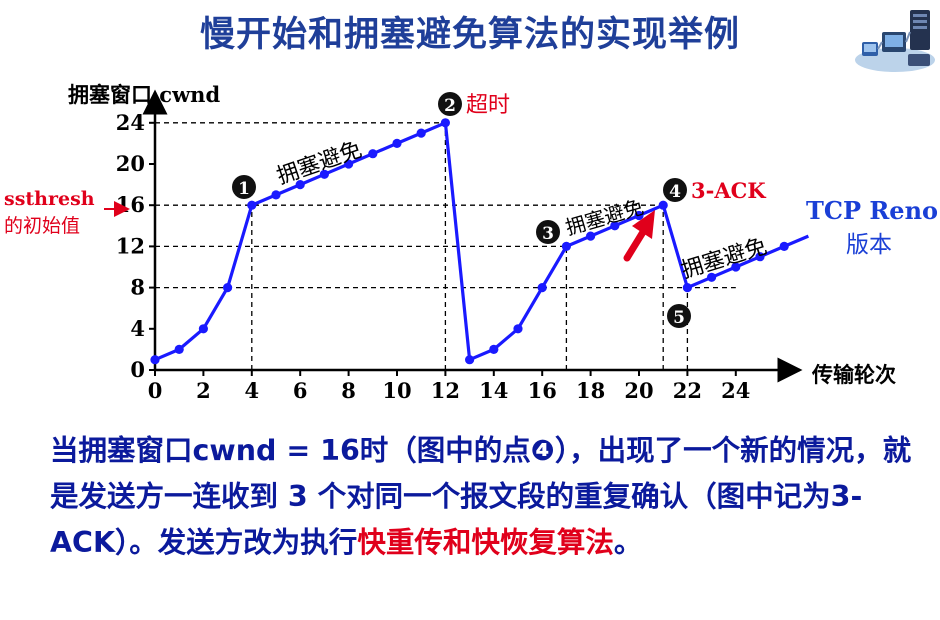  I want to click on x-tick-label-22: 22, so click(687, 390).